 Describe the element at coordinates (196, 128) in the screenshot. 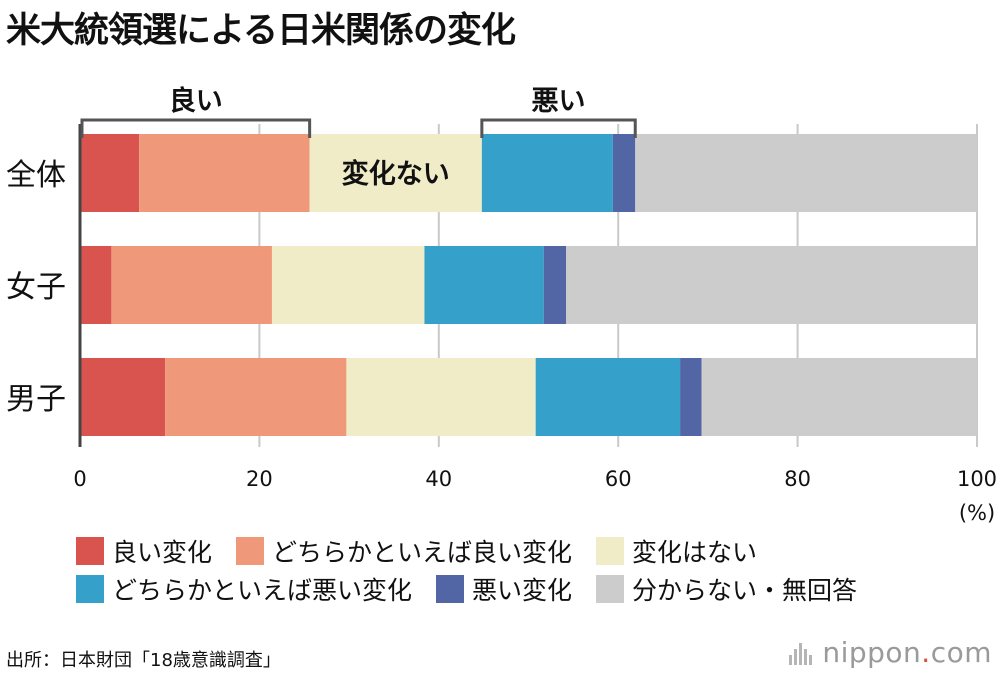

I see `good-bracket` at that location.